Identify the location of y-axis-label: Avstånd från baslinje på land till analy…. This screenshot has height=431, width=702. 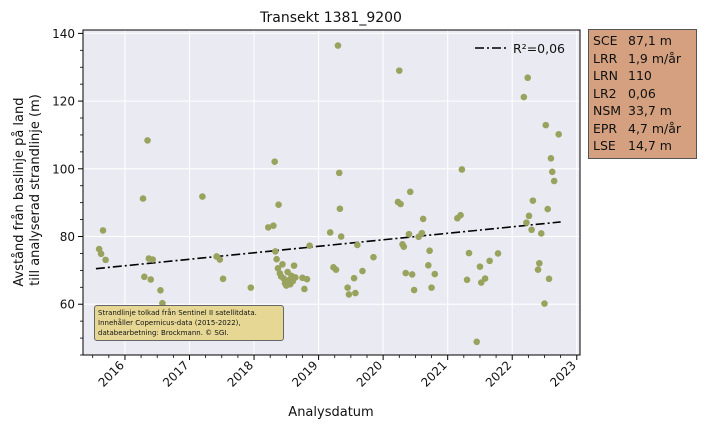
(27, 189).